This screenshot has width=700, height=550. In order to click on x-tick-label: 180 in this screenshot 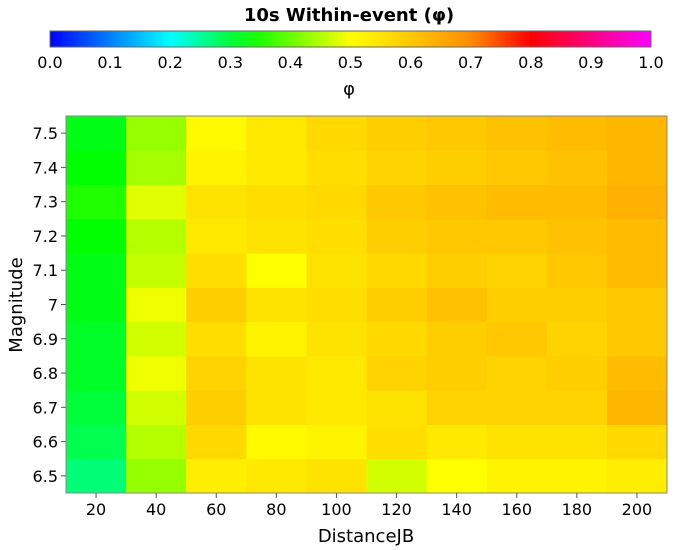, I will do `click(577, 509)`.